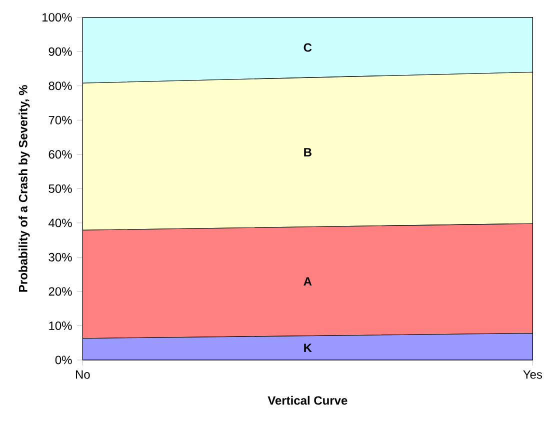 The width and height of the screenshot is (547, 421). I want to click on series-label: B, so click(308, 152).